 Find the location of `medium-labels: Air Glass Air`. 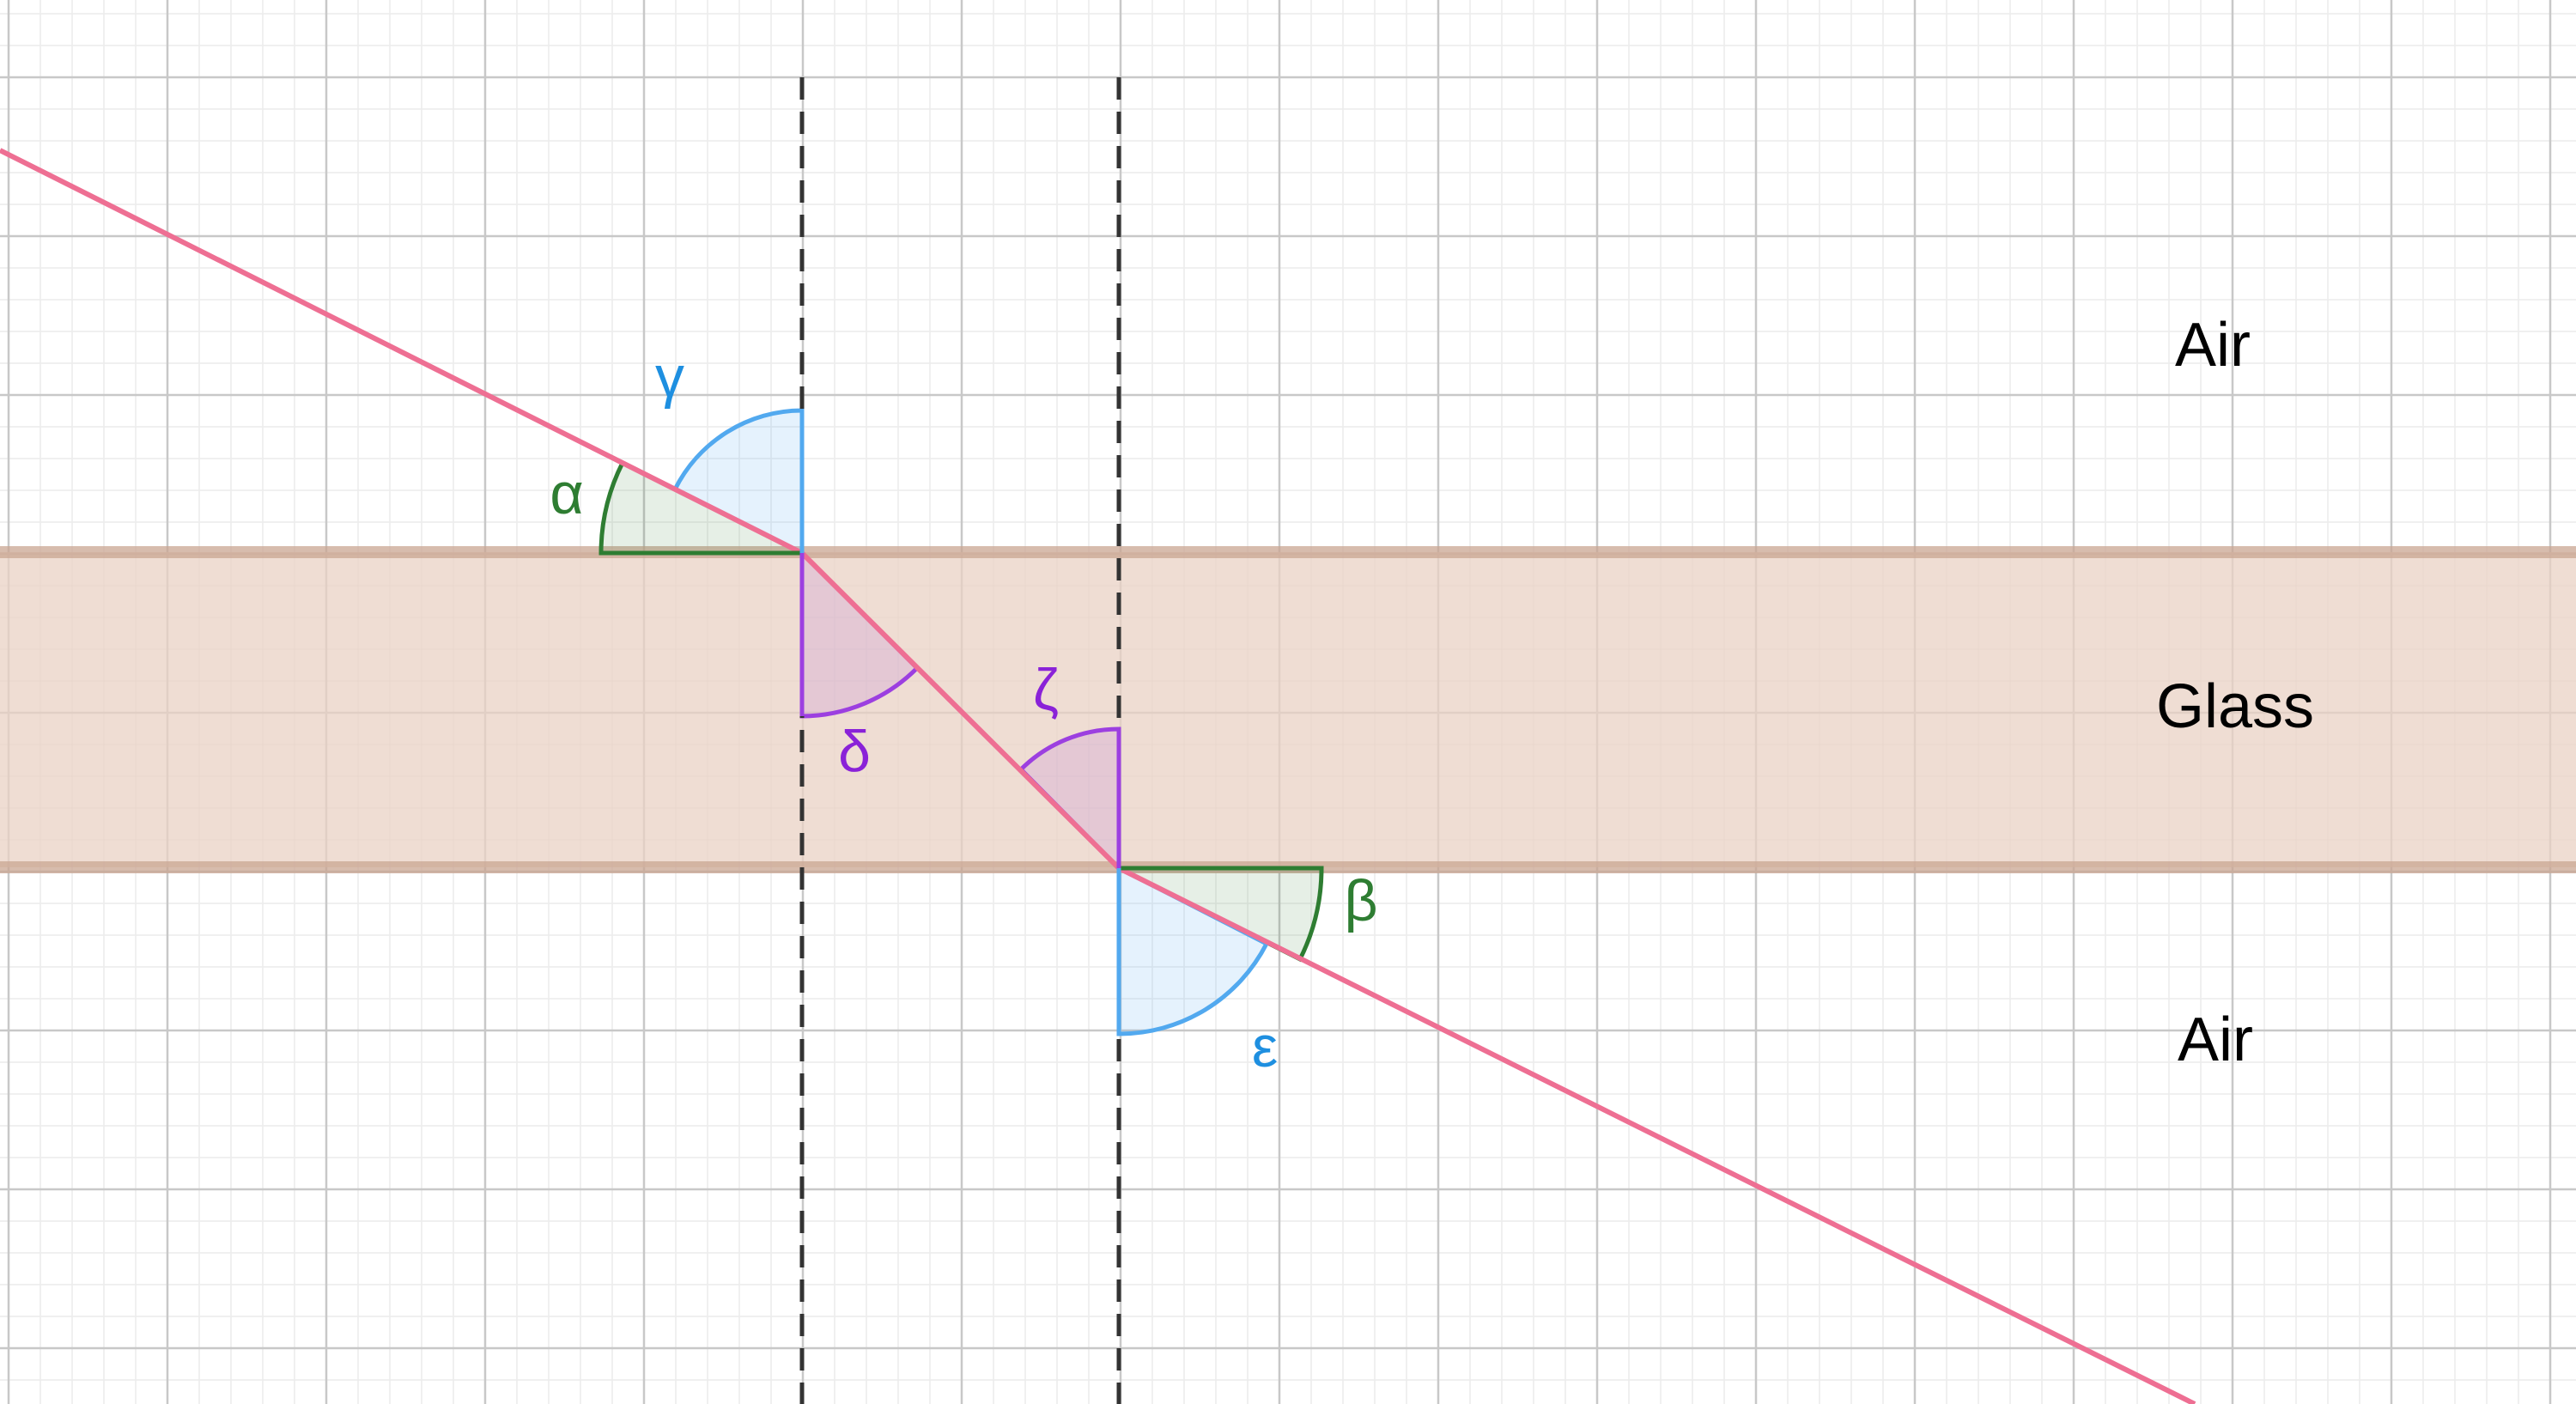

medium-labels: Air Glass Air is located at coordinates (2235, 692).